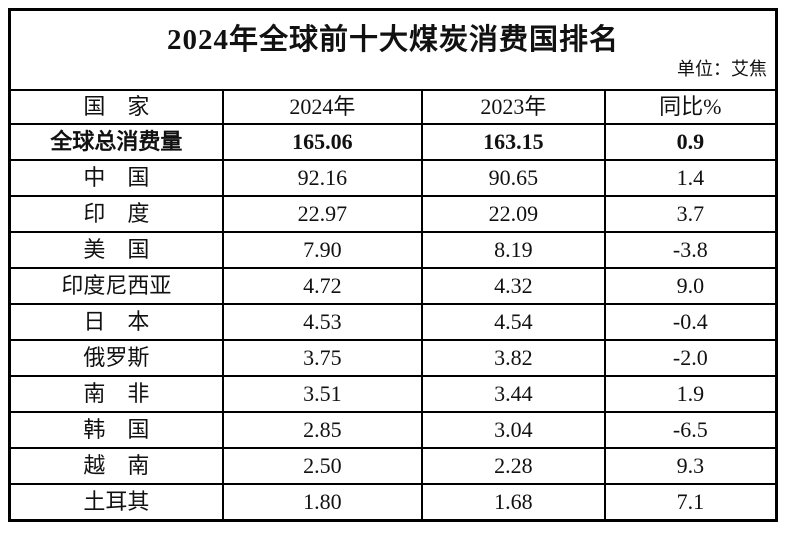 This screenshot has width=786, height=546. I want to click on cell-country: 土耳其, so click(116, 502).